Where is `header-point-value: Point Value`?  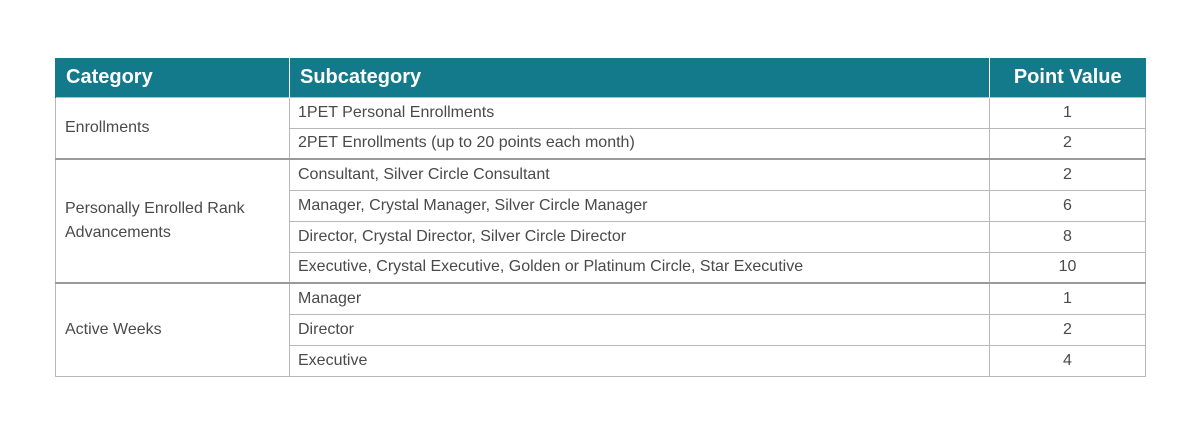
header-point-value: Point Value is located at coordinates (1067, 77).